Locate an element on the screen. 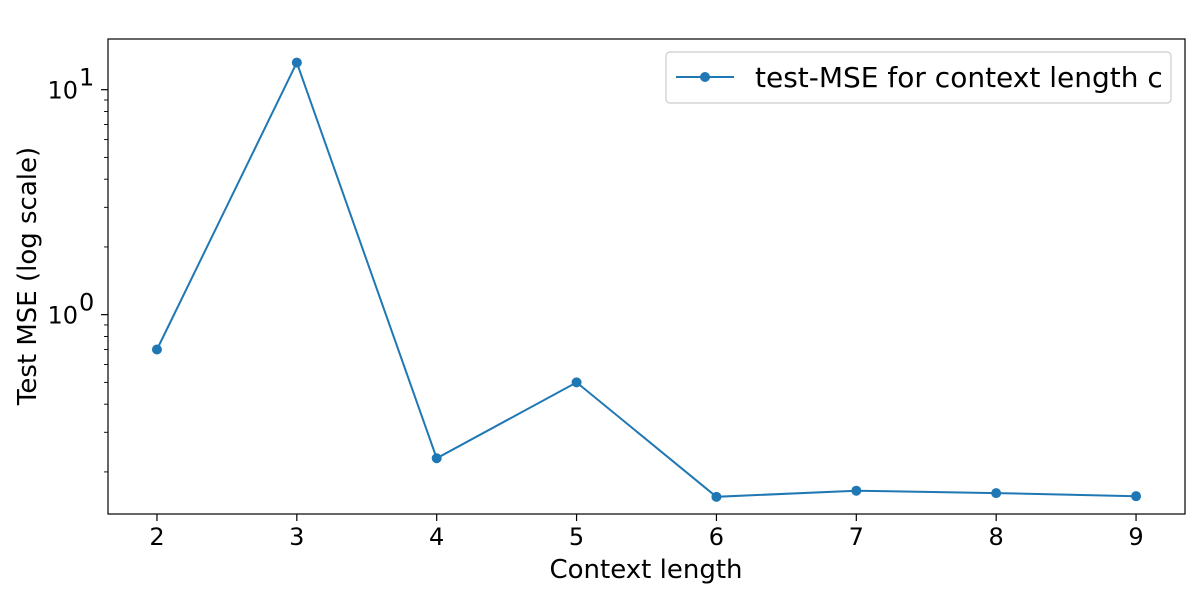 The width and height of the screenshot is (1200, 600). x-axis: 2 3 4 5 6 7 8 9 is located at coordinates (646, 532).